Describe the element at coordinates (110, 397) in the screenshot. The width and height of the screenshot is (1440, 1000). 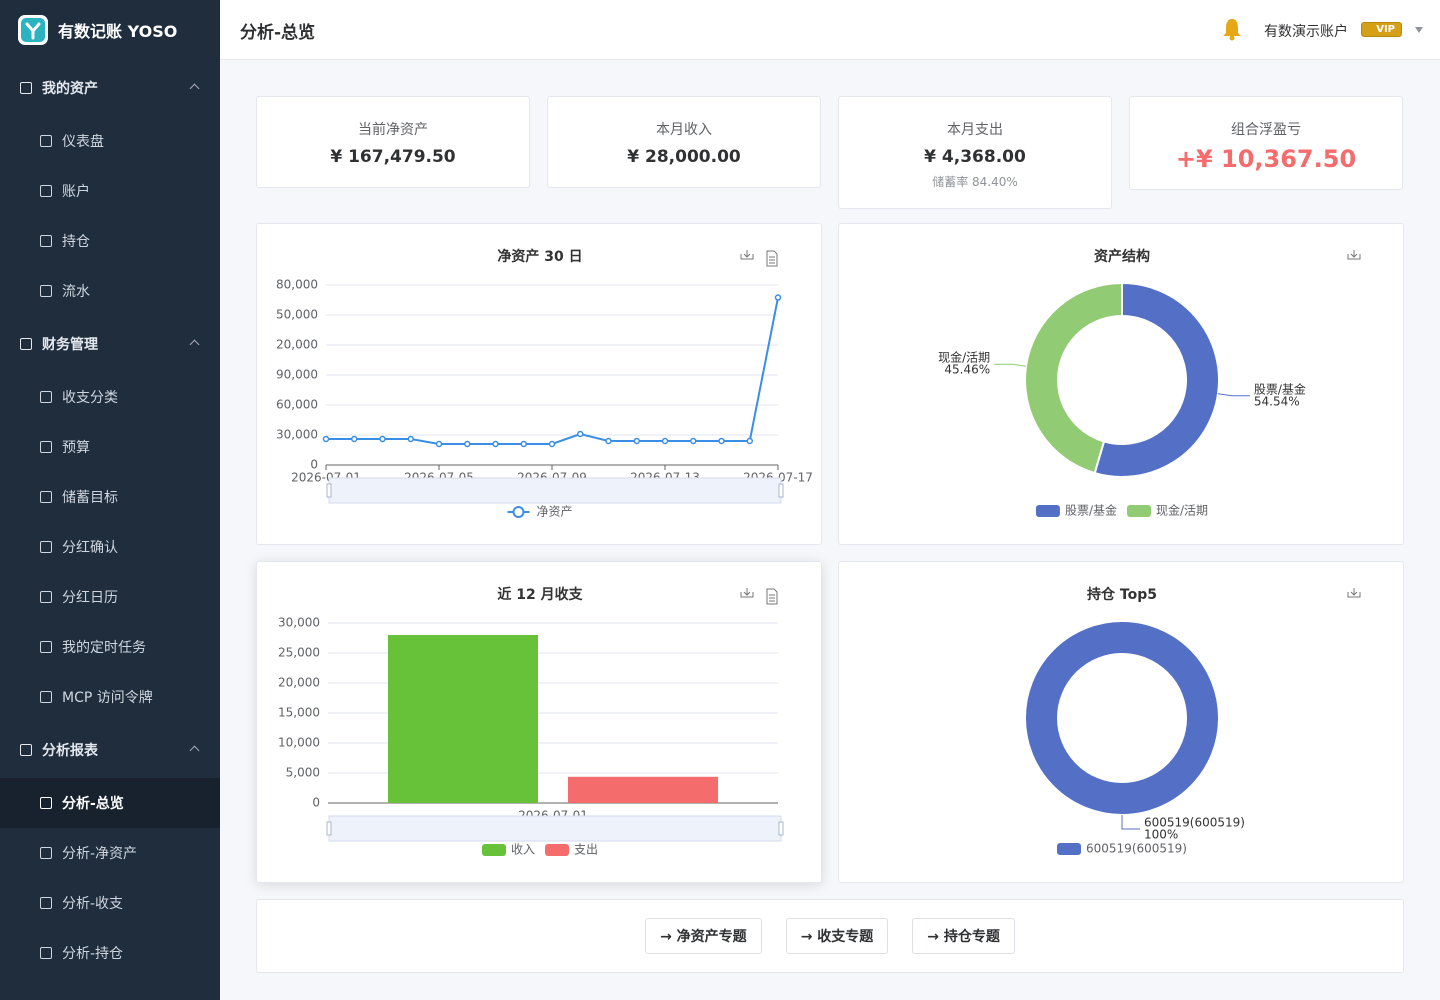
I see `nav-item: 收支分类` at that location.